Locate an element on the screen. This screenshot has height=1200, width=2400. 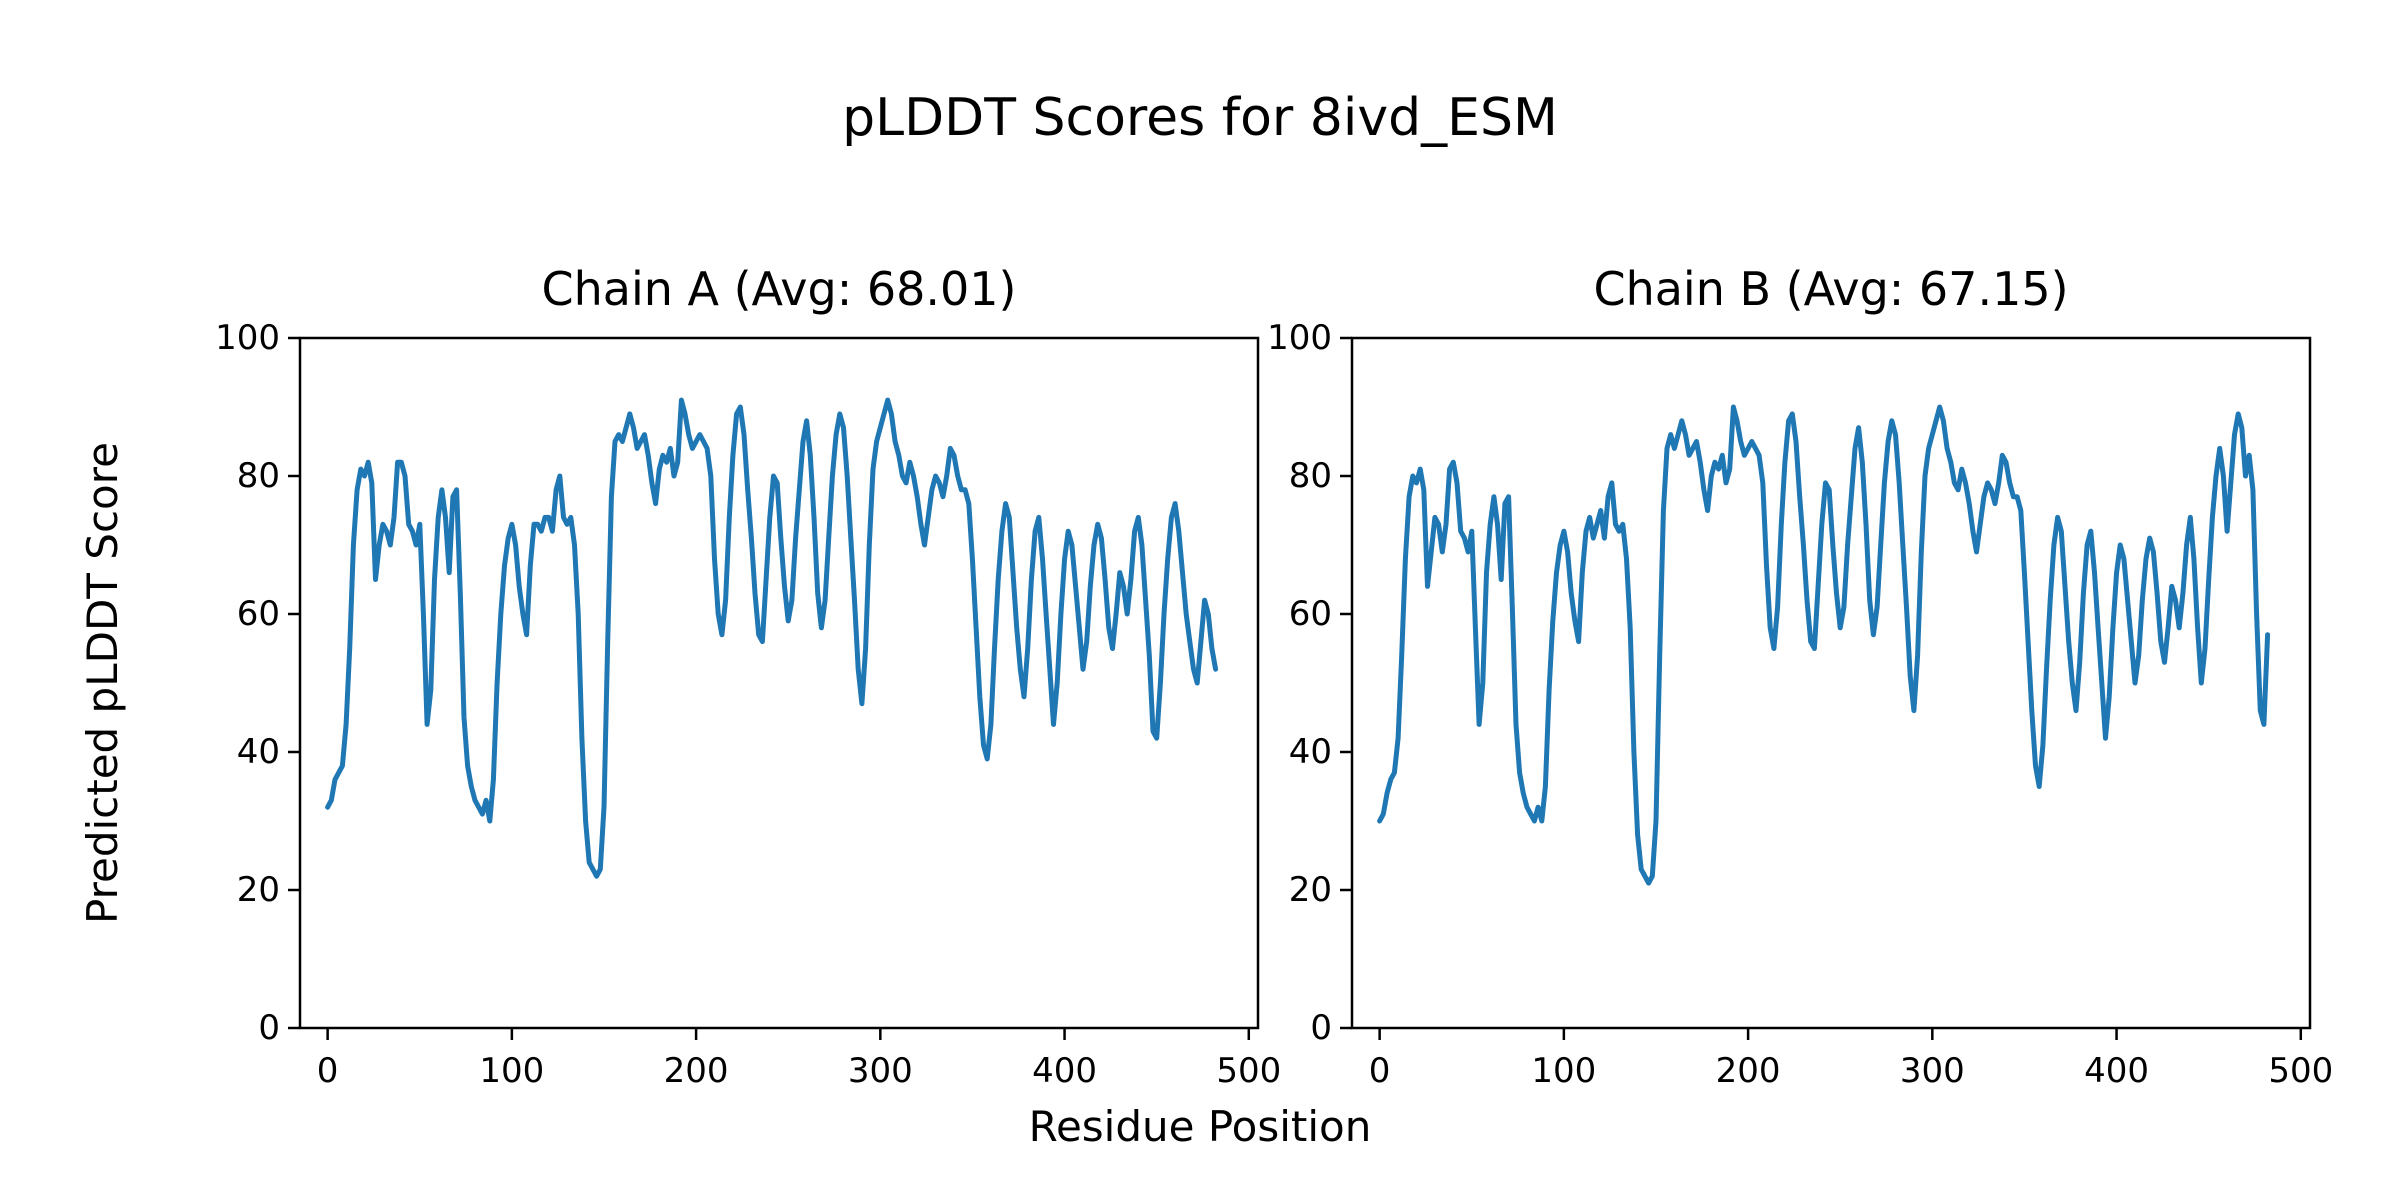
chain-b-title: Chain B (Avg: 67.15) is located at coordinates (1831, 289).